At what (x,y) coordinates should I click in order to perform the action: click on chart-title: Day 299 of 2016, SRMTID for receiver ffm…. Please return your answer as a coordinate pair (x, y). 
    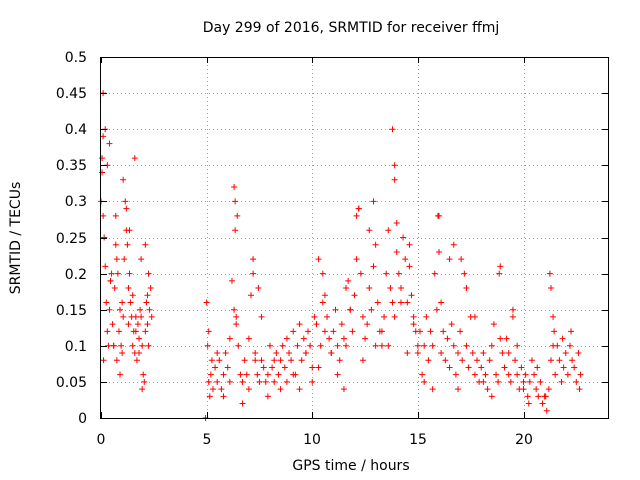
    Looking at the image, I should click on (351, 28).